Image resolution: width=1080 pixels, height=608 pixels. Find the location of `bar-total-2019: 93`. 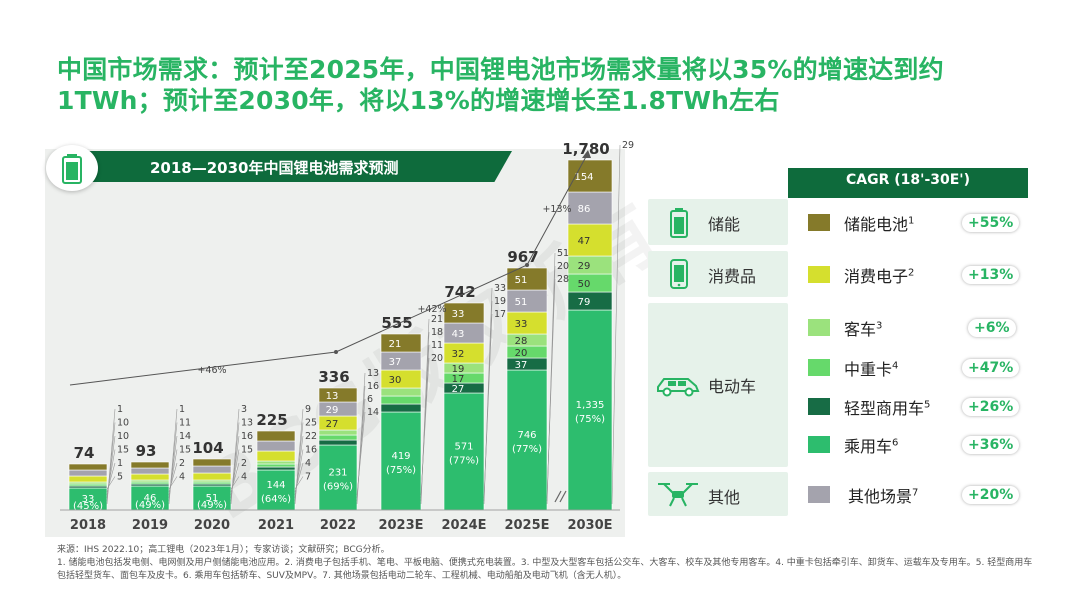

bar-total-2019: 93 is located at coordinates (146, 451).